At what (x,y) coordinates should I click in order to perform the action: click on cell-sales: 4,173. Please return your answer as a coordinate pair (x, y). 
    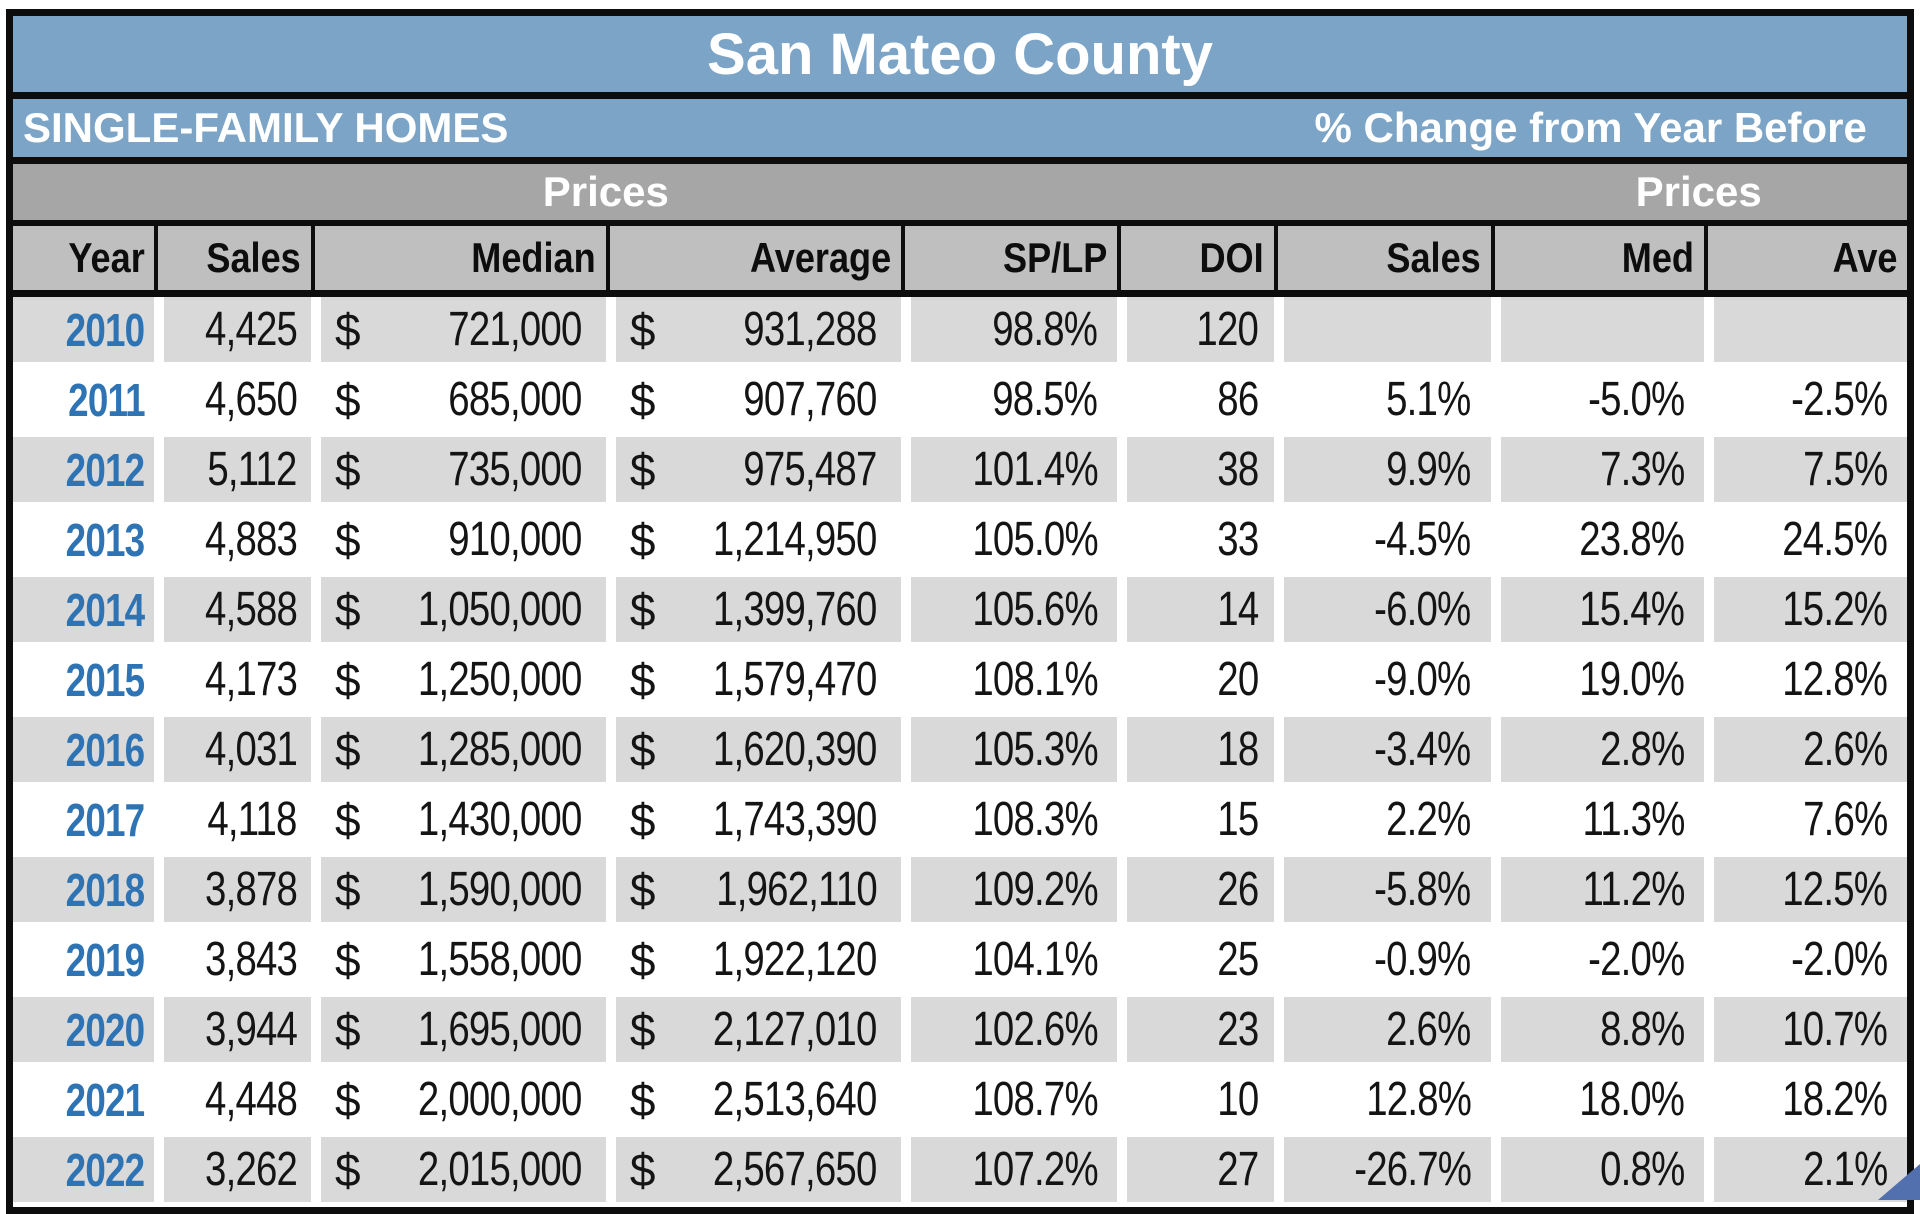
    Looking at the image, I should click on (232, 679).